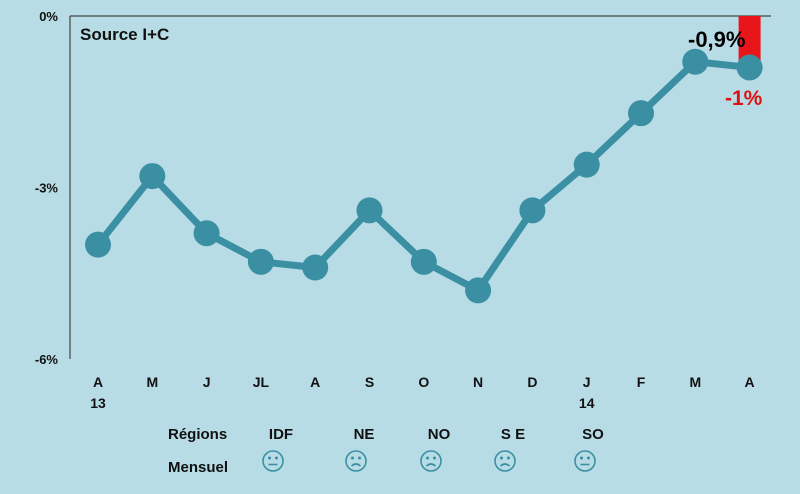 This screenshot has width=800, height=494. I want to click on regions-row-label: Régions, so click(197, 434).